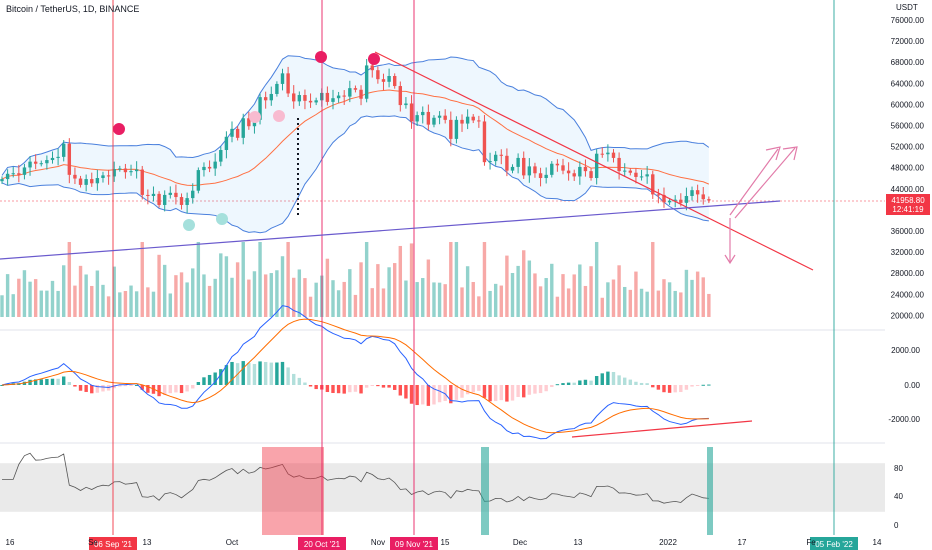 The image size is (932, 550). Describe the element at coordinates (147, 542) in the screenshot. I see `time-tick-label: 13` at that location.